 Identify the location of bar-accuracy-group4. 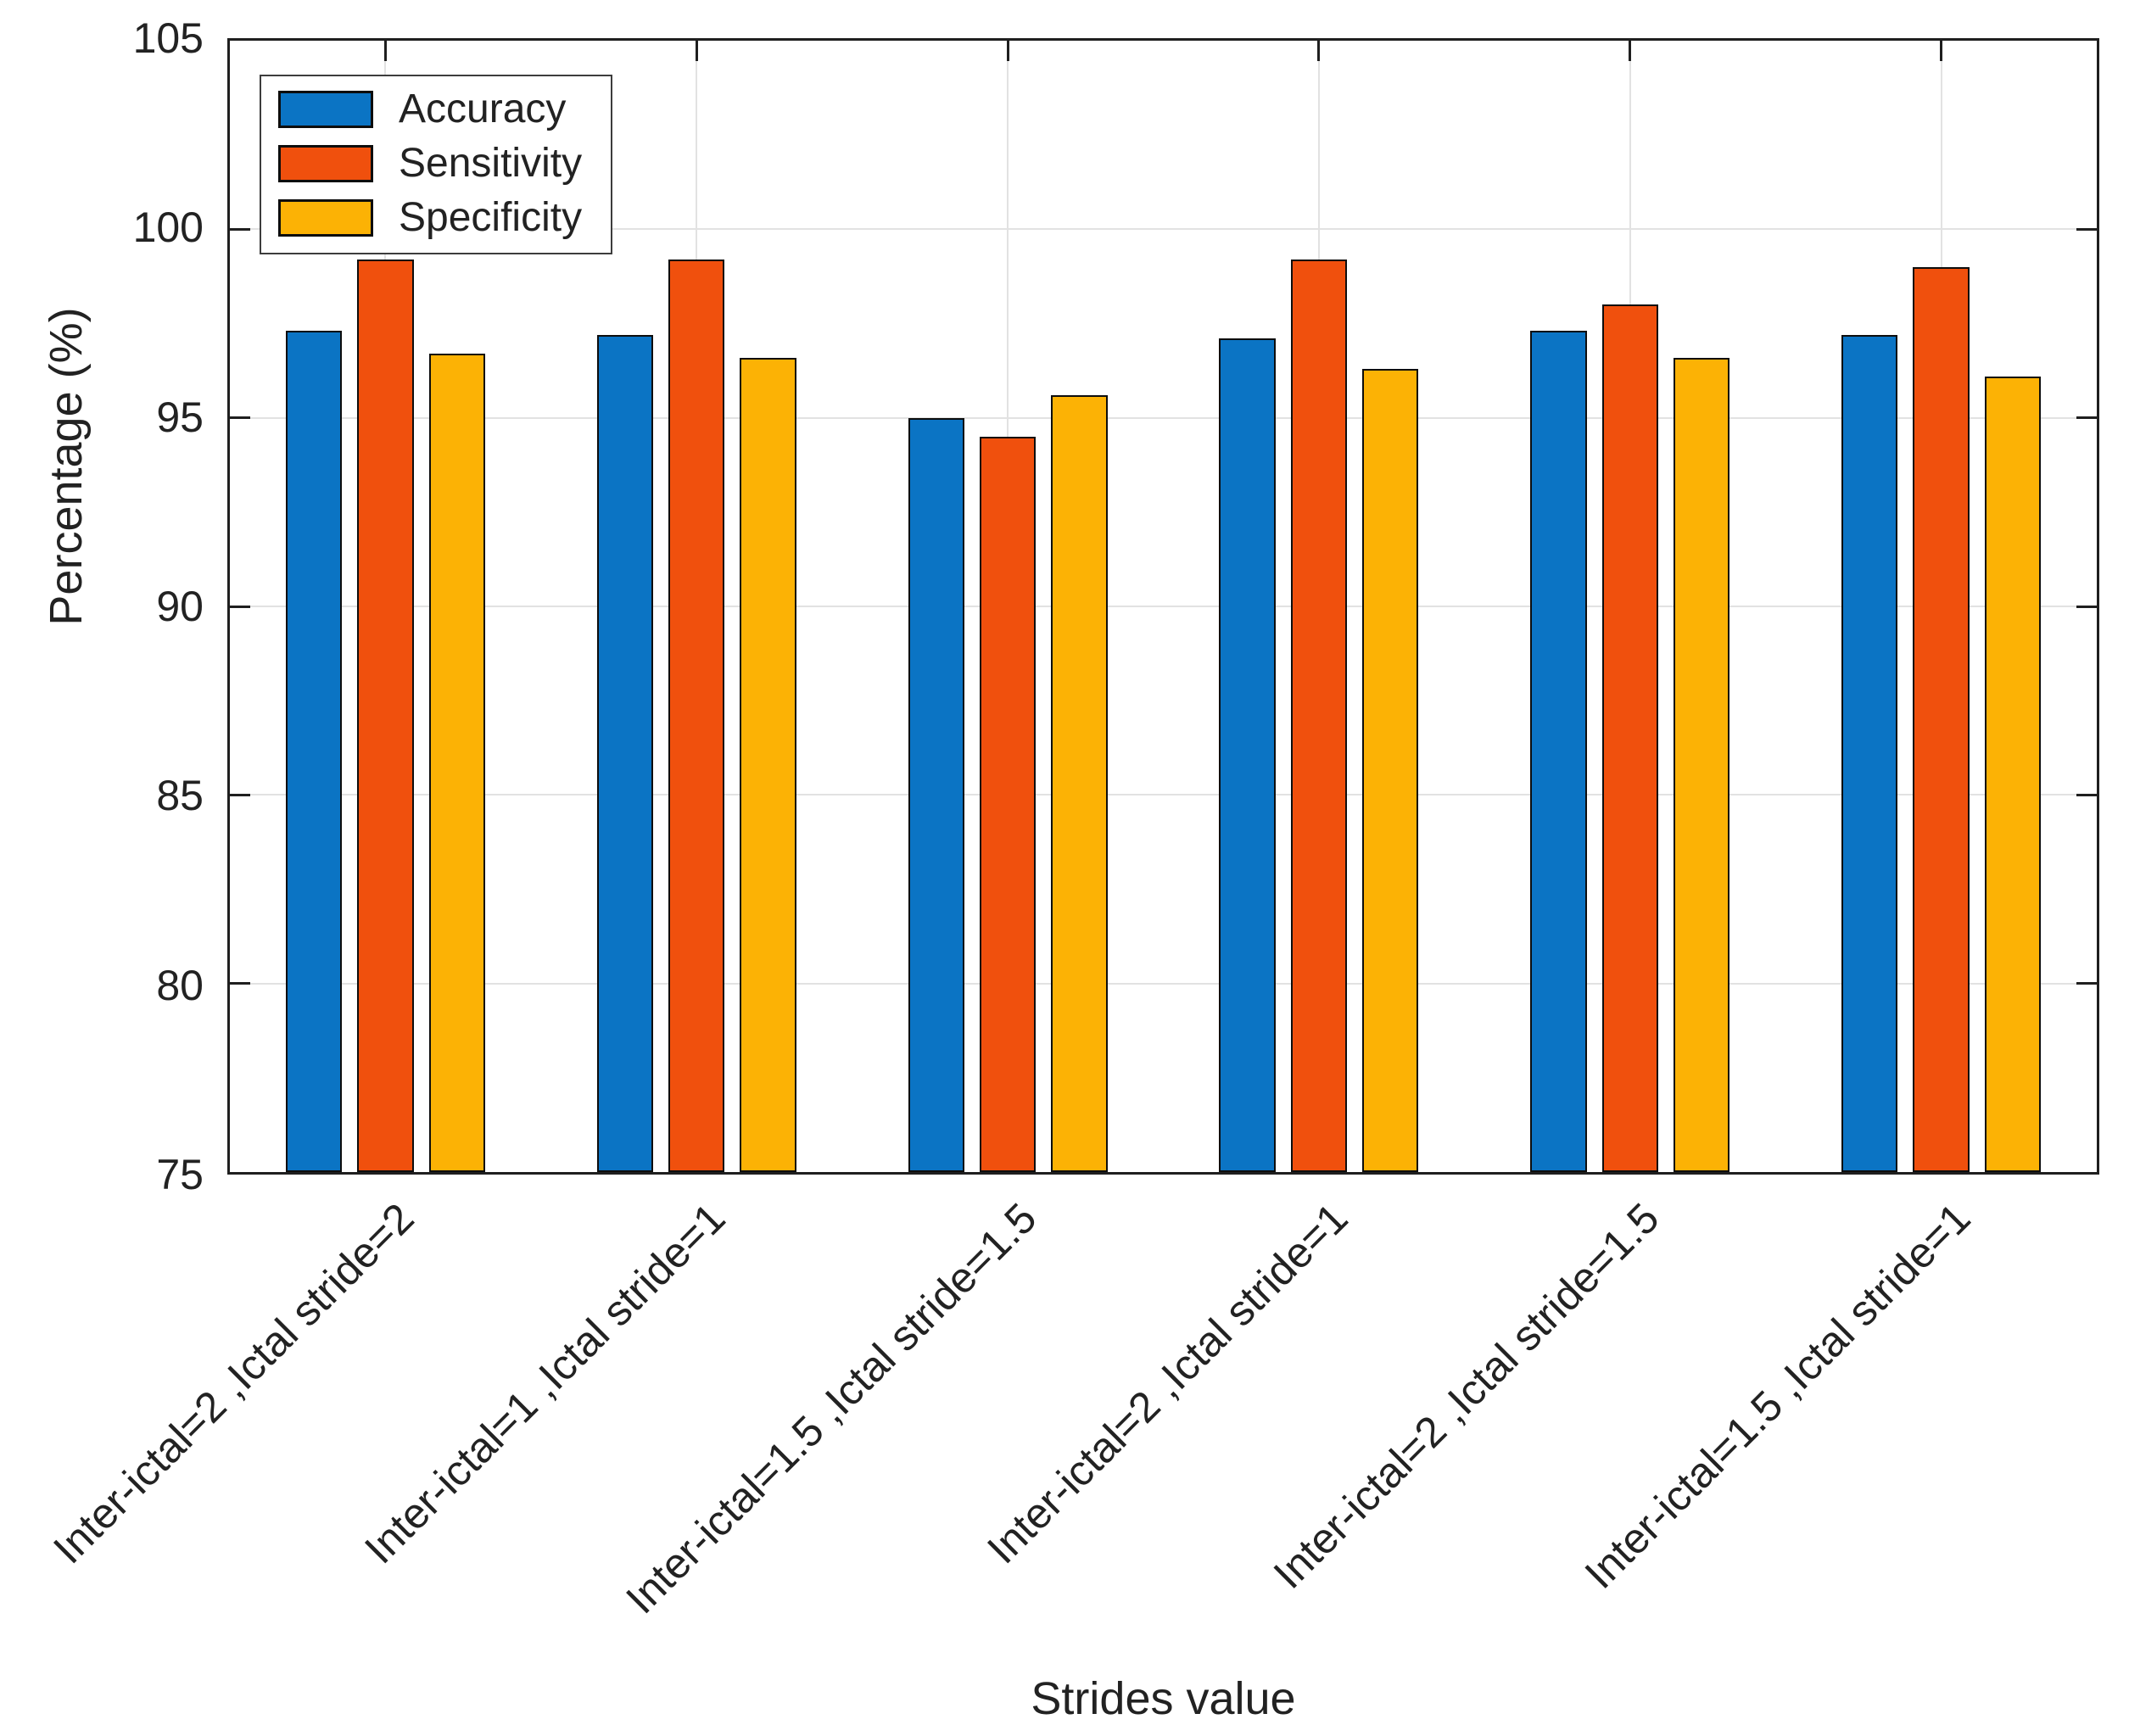
(1247, 755).